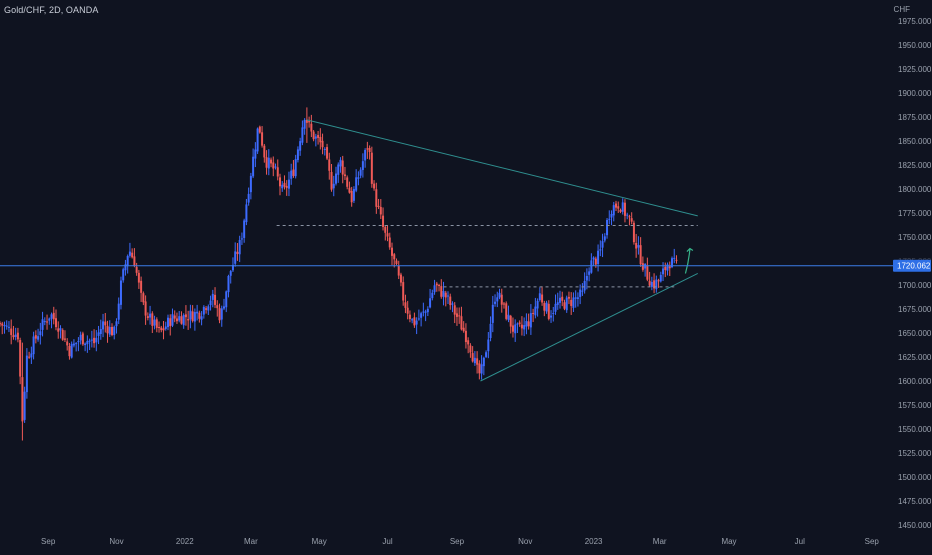 This screenshot has height=555, width=932. Describe the element at coordinates (689, 260) in the screenshot. I see `up-arrow-icon` at that location.